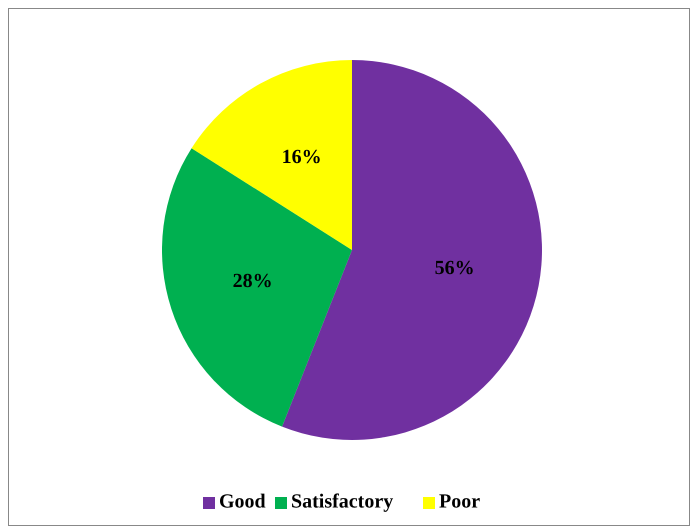 The image size is (698, 526). Describe the element at coordinates (302, 157) in the screenshot. I see `data-label: 16%` at that location.